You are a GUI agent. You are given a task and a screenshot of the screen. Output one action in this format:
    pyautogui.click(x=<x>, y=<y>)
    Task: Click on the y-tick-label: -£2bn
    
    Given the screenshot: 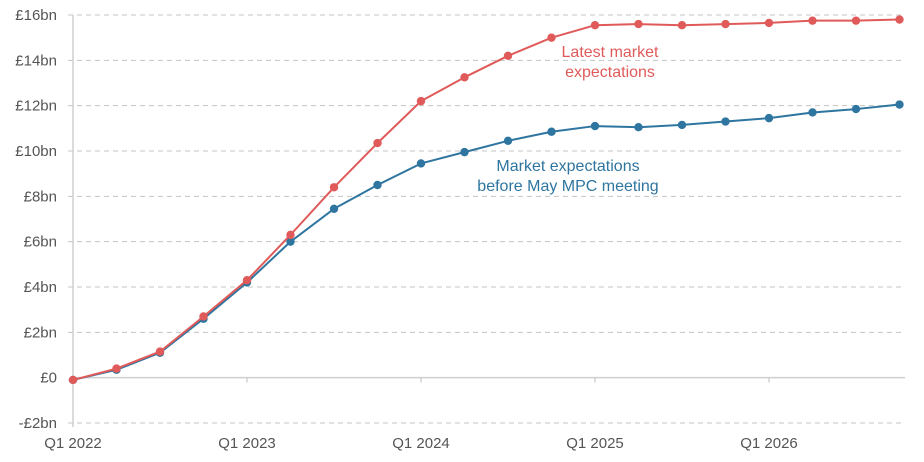 What is the action you would take?
    pyautogui.click(x=38, y=423)
    